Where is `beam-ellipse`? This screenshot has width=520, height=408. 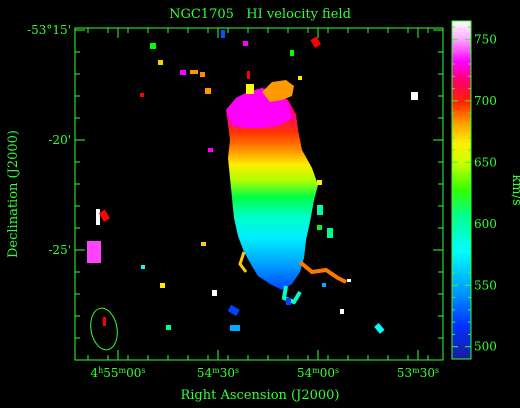
beam-ellipse is located at coordinates (104, 329).